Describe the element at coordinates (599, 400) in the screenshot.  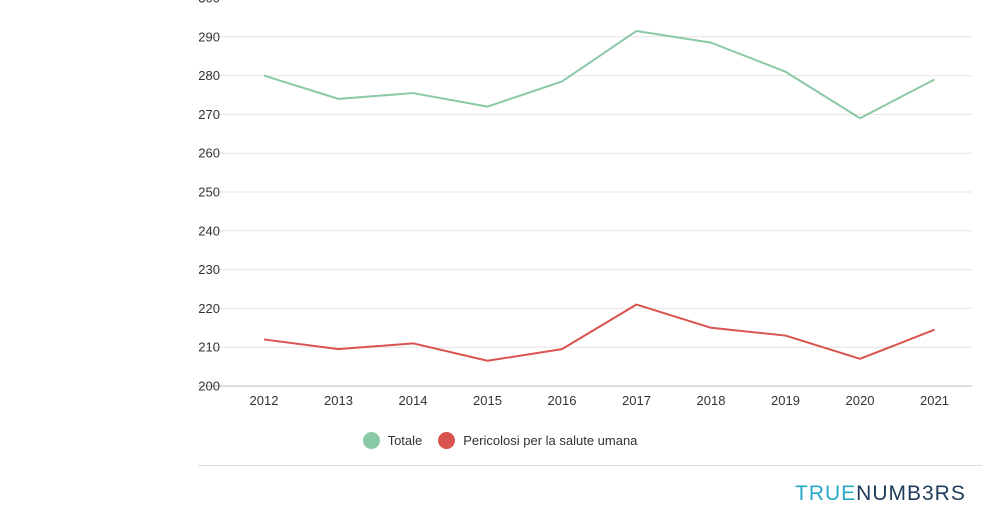
I see `x-axis: 2012 2013 2014 2015 2016 2017 2018 2019 2020 2021` at that location.